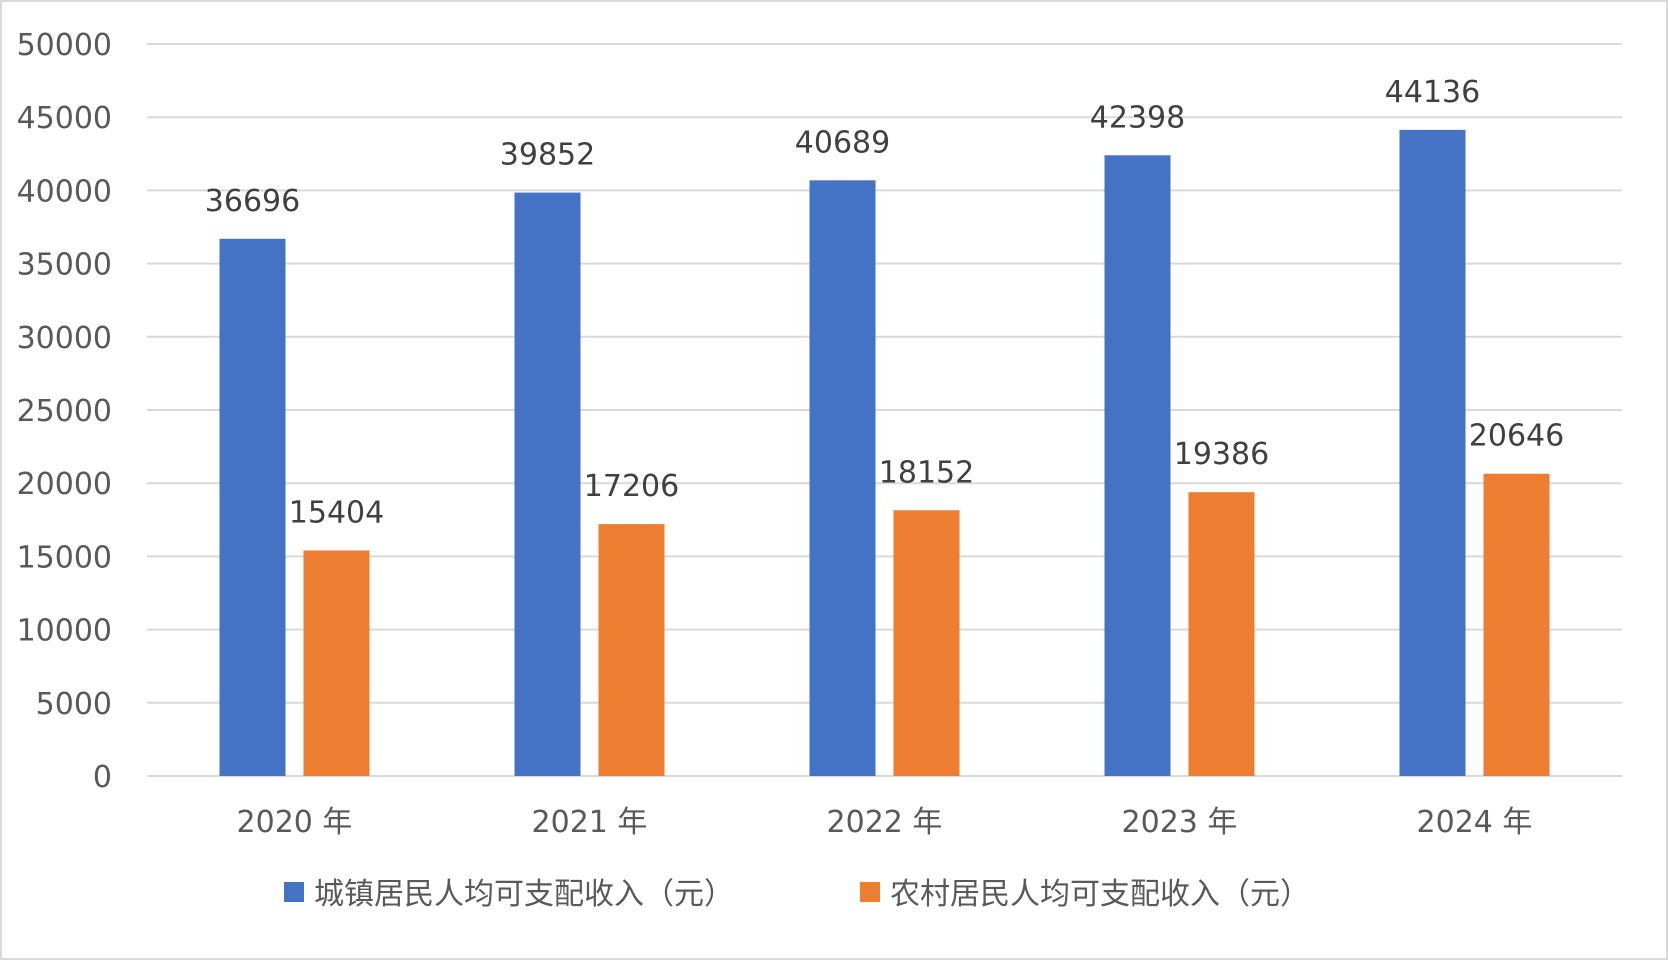  What do you see at coordinates (1516, 436) in the screenshot?
I see `data-label: 20646` at bounding box center [1516, 436].